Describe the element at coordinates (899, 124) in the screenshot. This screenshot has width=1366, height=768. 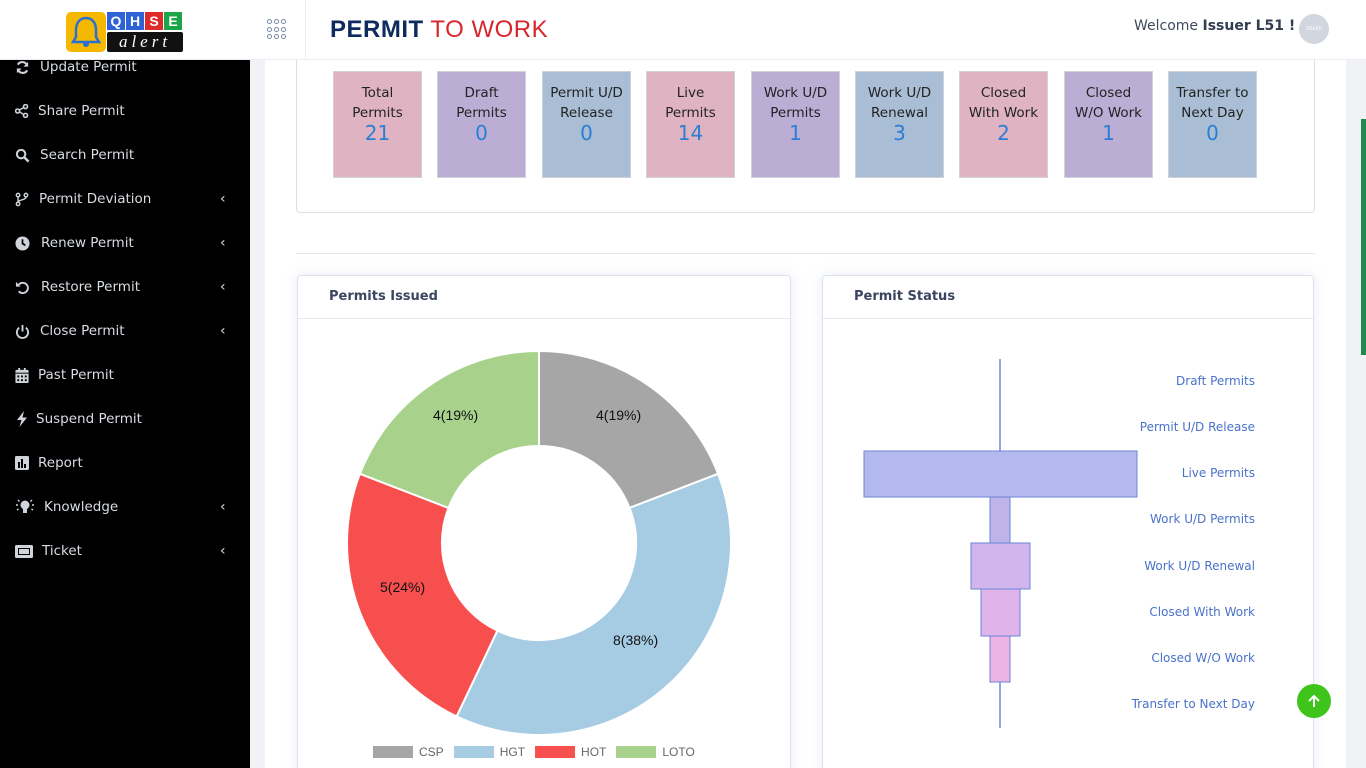
I see `stat-tile-work-ud-renewal: Work U/D Renewal 3` at that location.